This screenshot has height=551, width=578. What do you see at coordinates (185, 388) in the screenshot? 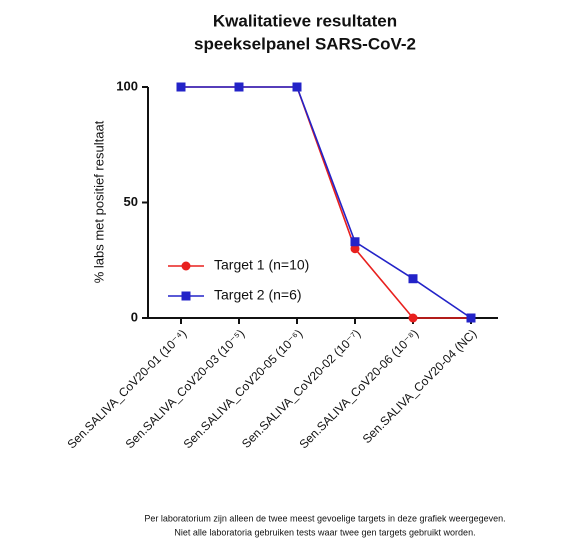
I see `x-tick-label: Sen.SALIVA_CoV20-03 (10⁻⁵)` at bounding box center [185, 388].